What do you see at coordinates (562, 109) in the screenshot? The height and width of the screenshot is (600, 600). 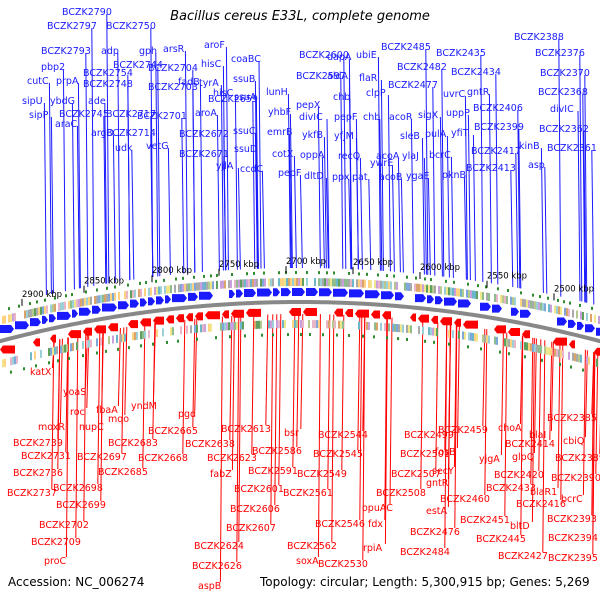 I see `forward-gene-label: divIC` at bounding box center [562, 109].